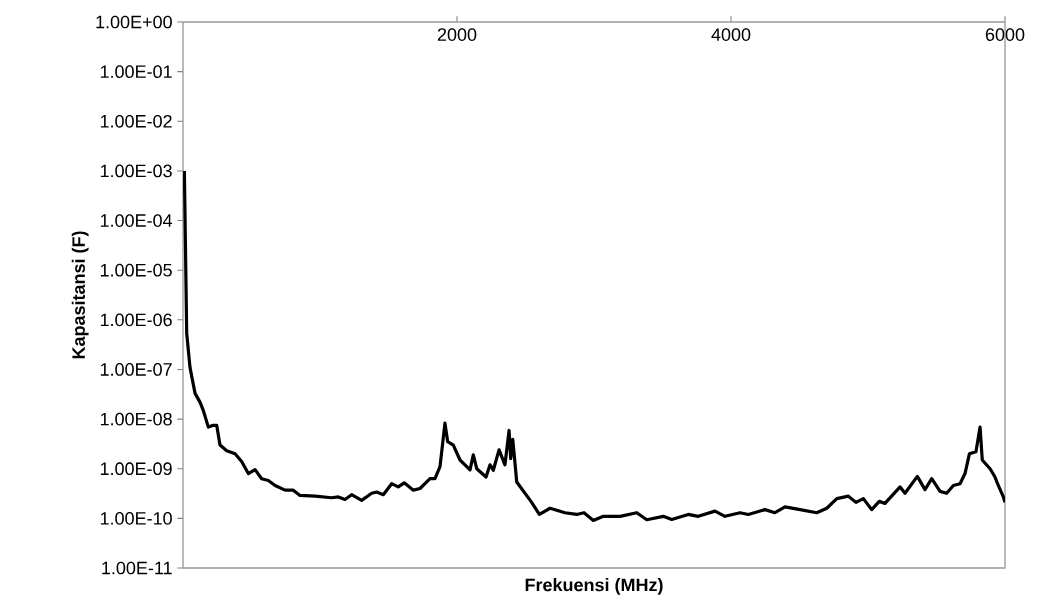  Describe the element at coordinates (136, 71) in the screenshot. I see `y-tick-label: 1.00E-01` at that location.